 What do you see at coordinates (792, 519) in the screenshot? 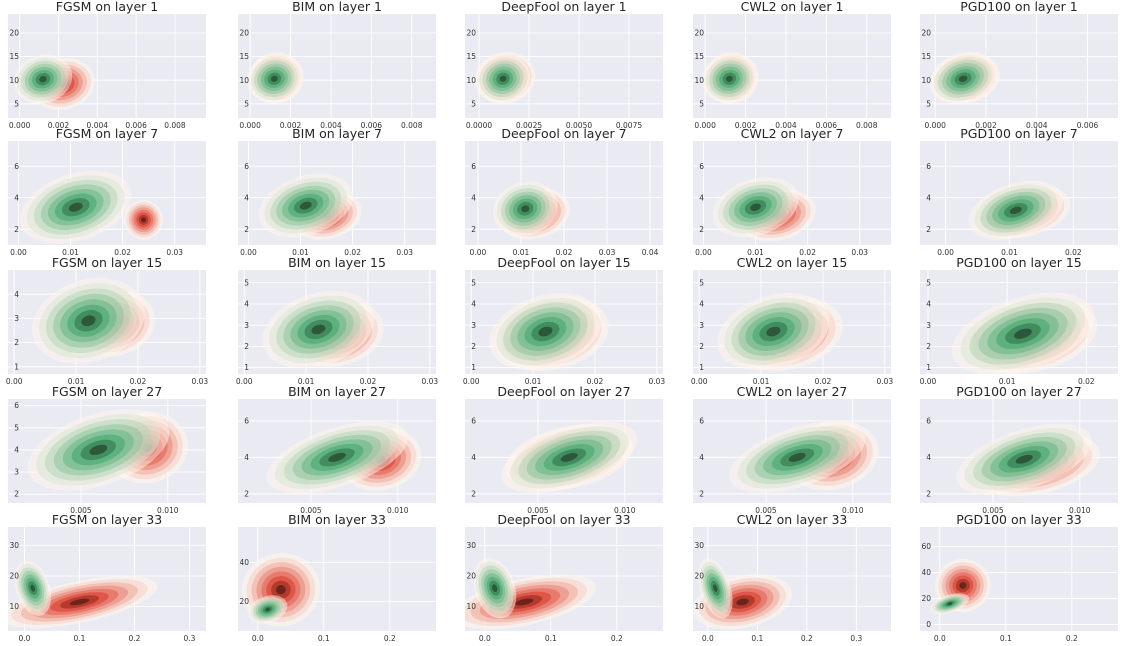
I see `panel-title: CWL2 on layer 33` at bounding box center [792, 519].